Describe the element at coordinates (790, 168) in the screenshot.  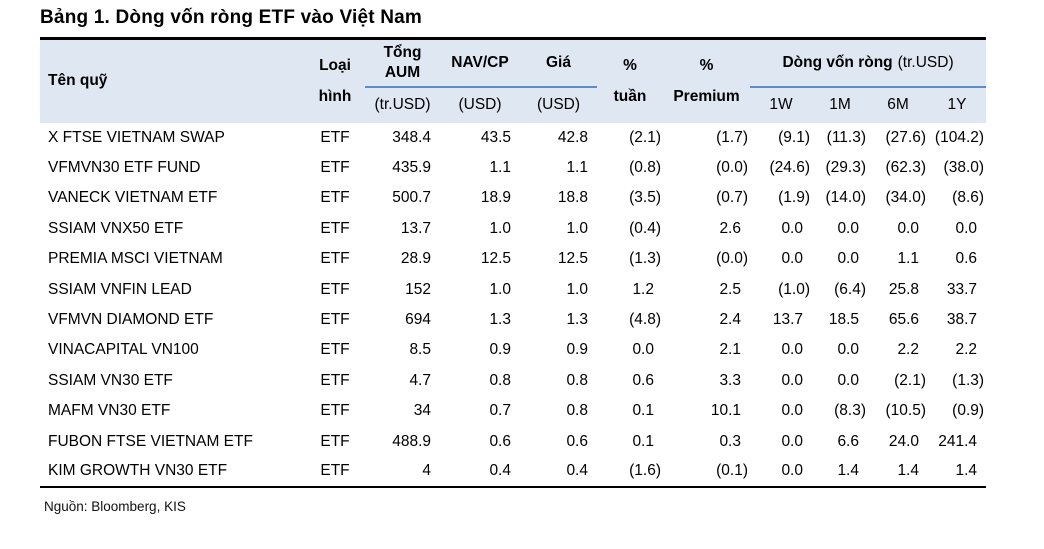
I see `cell-value: (24.6)` at that location.